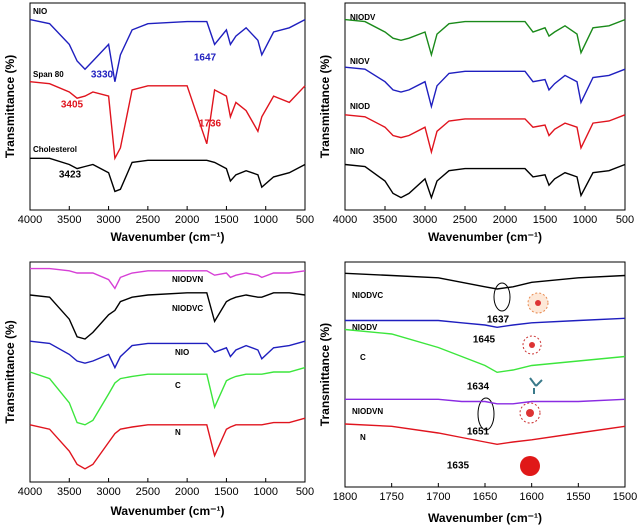  What do you see at coordinates (55, 149) in the screenshot?
I see `series-label: Cholesterol` at bounding box center [55, 149].